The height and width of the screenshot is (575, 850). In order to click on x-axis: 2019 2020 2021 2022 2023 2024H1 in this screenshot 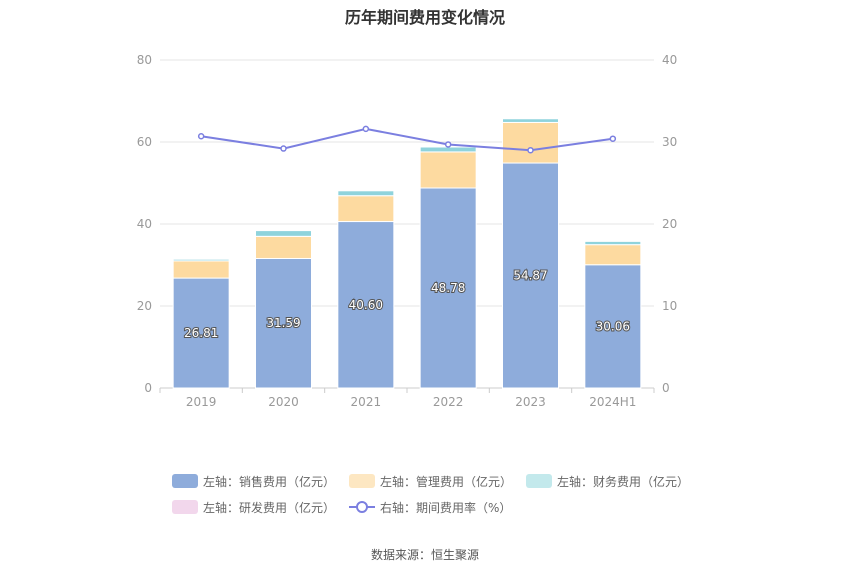, I will do `click(407, 398)`.